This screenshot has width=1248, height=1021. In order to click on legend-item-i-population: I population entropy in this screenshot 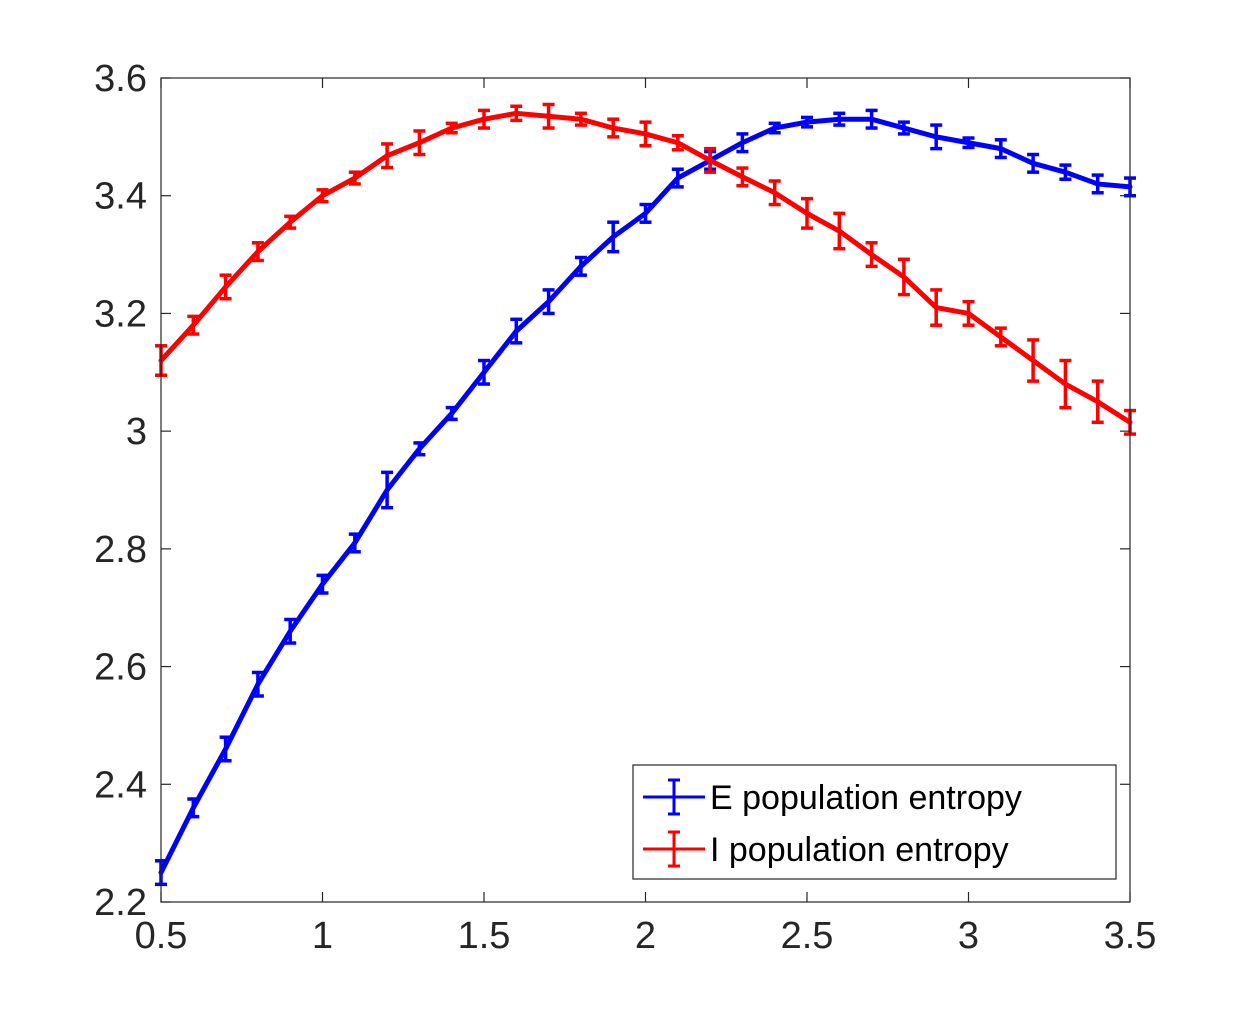, I will do `click(826, 849)`.